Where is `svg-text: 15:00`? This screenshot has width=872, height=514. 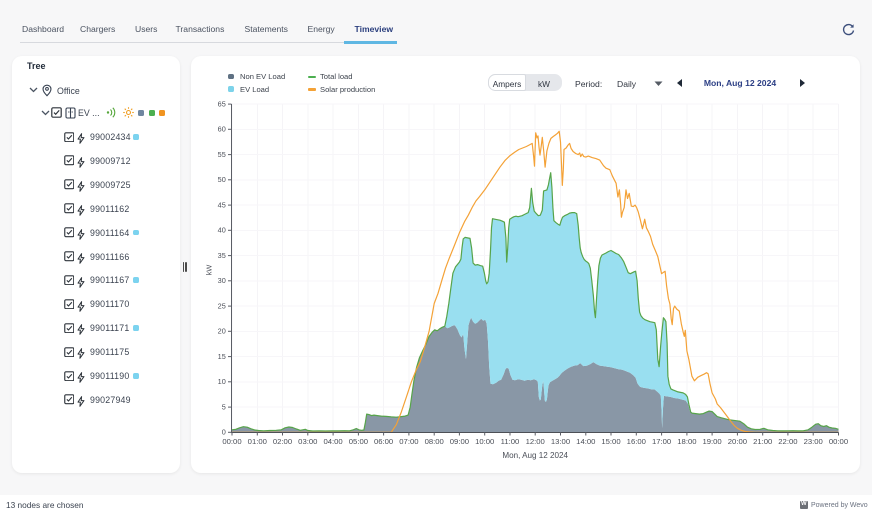
svg-text: 15:00 is located at coordinates (610, 441).